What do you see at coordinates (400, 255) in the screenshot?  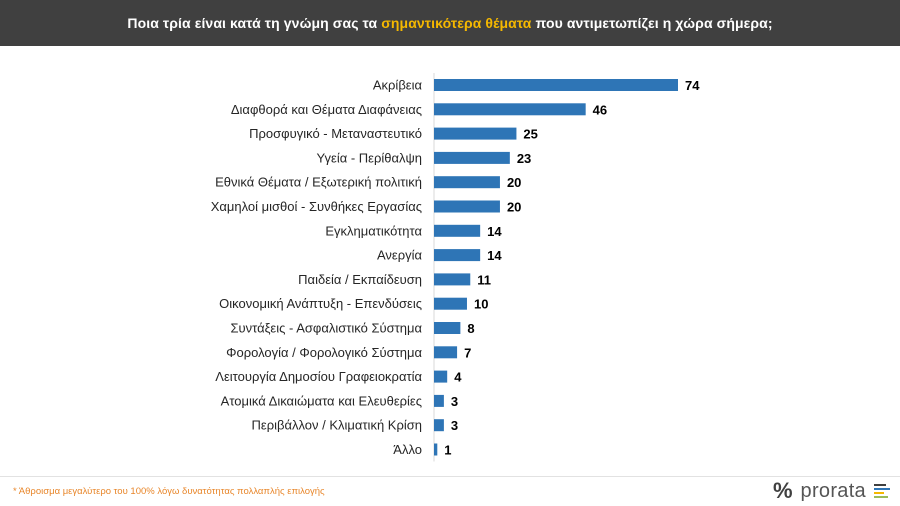 I see `category-label: Ανεργία` at bounding box center [400, 255].